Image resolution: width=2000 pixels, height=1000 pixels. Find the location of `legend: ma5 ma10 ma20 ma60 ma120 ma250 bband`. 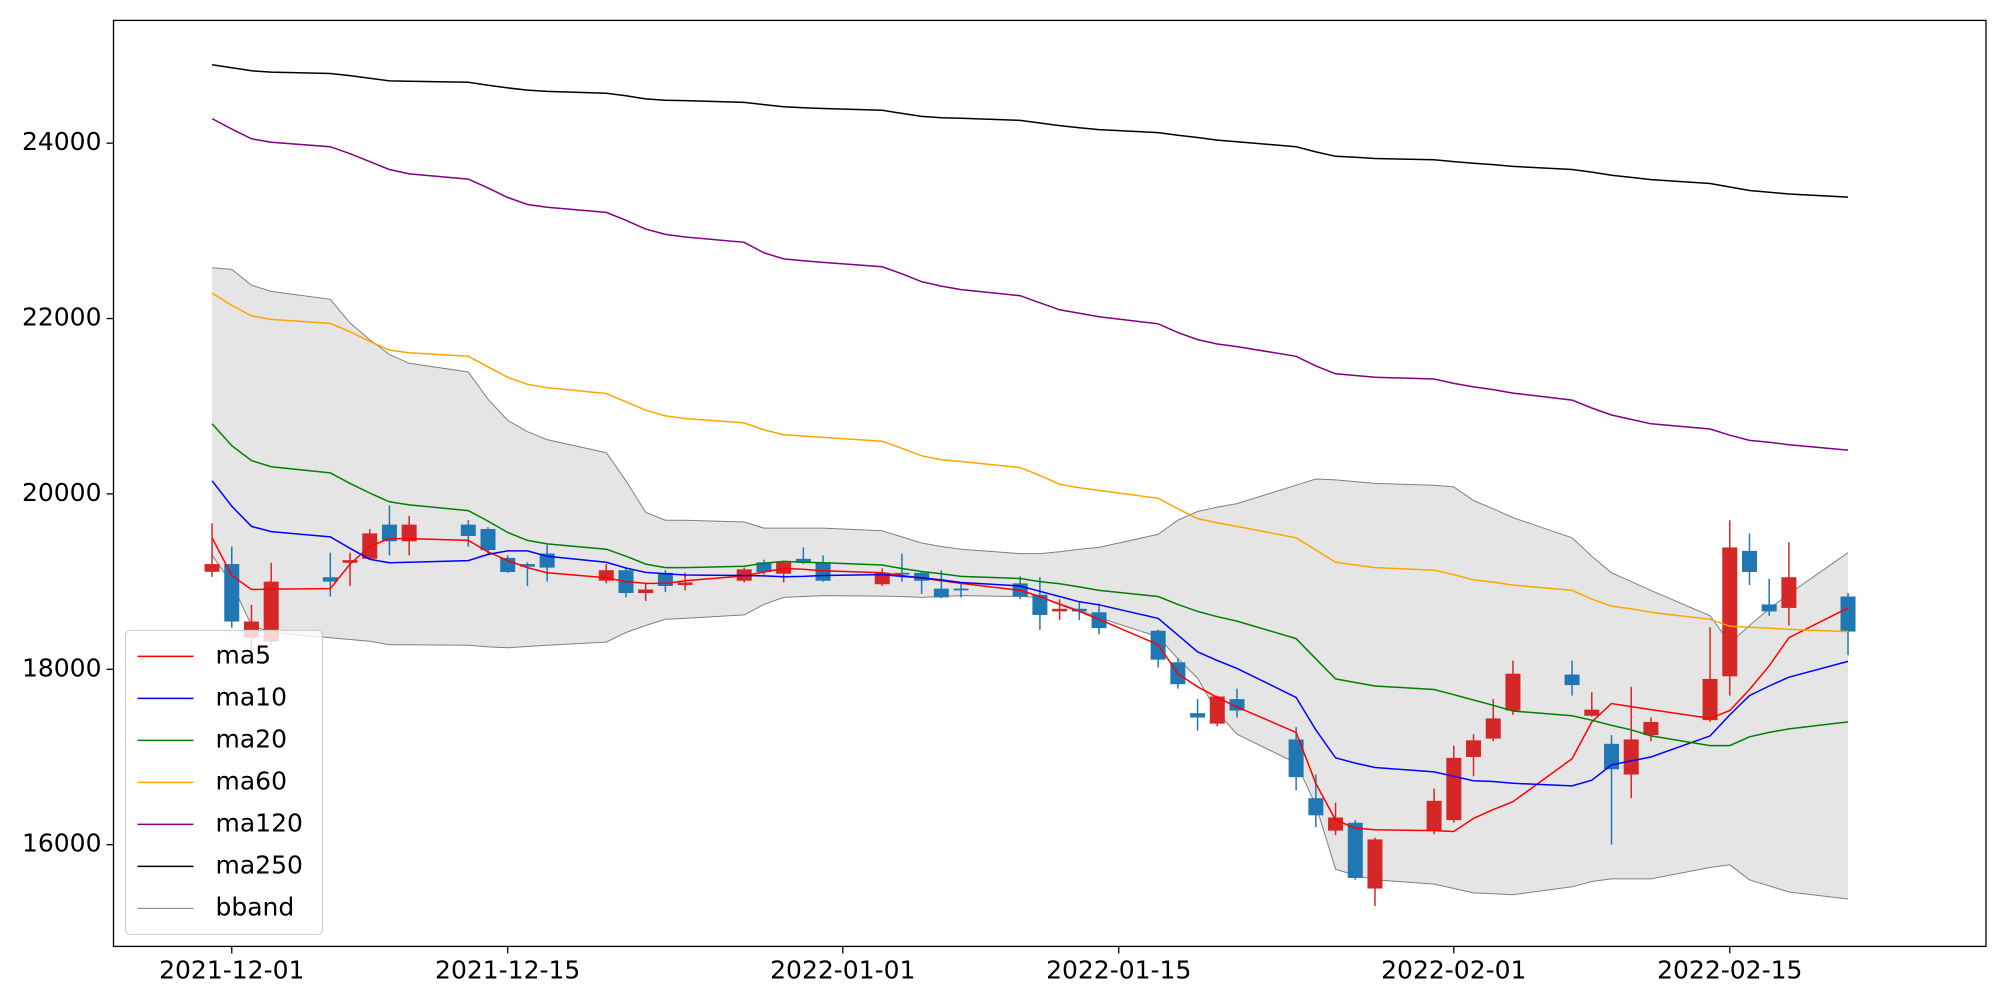

legend: ma5 ma10 ma20 ma60 ma120 ma250 bband is located at coordinates (224, 782).